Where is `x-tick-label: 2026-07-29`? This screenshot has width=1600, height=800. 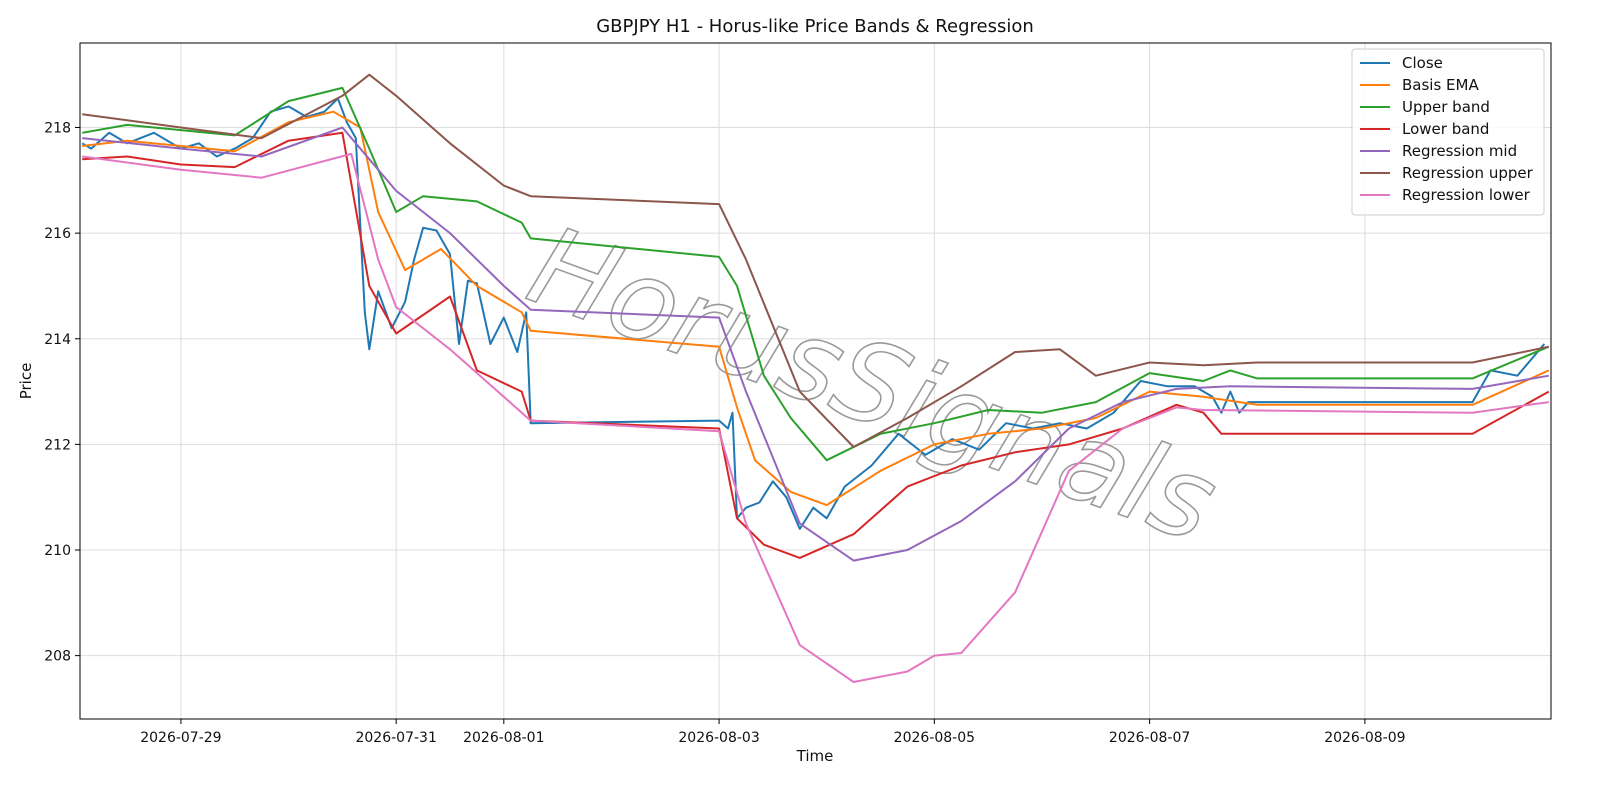
x-tick-label: 2026-07-29 is located at coordinates (180, 738).